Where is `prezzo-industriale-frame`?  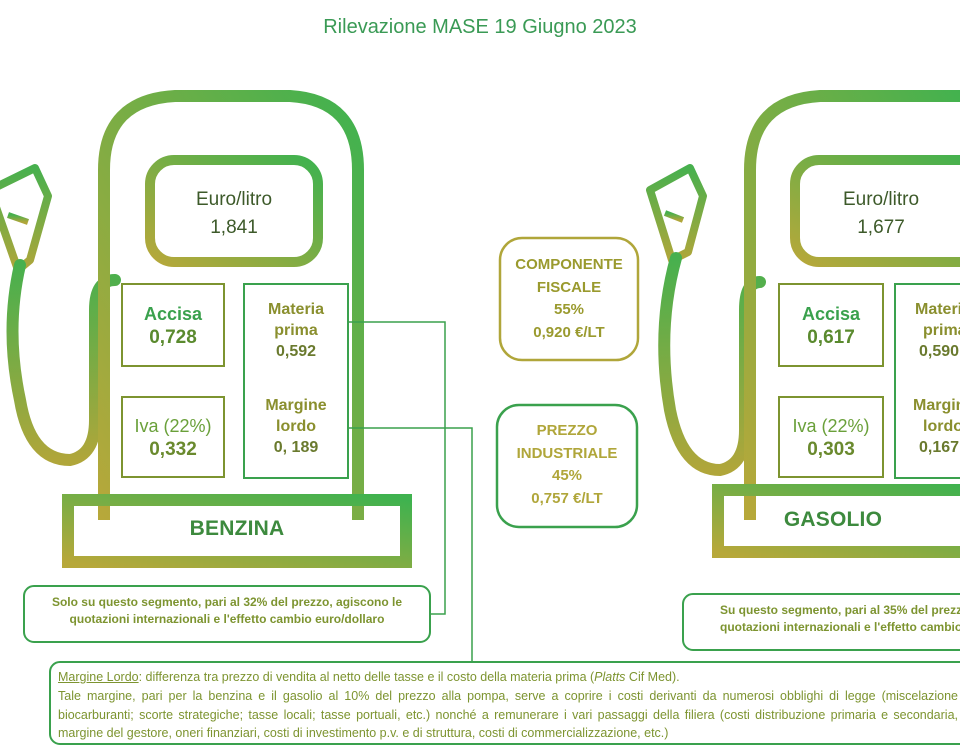 prezzo-industriale-frame is located at coordinates (567, 466).